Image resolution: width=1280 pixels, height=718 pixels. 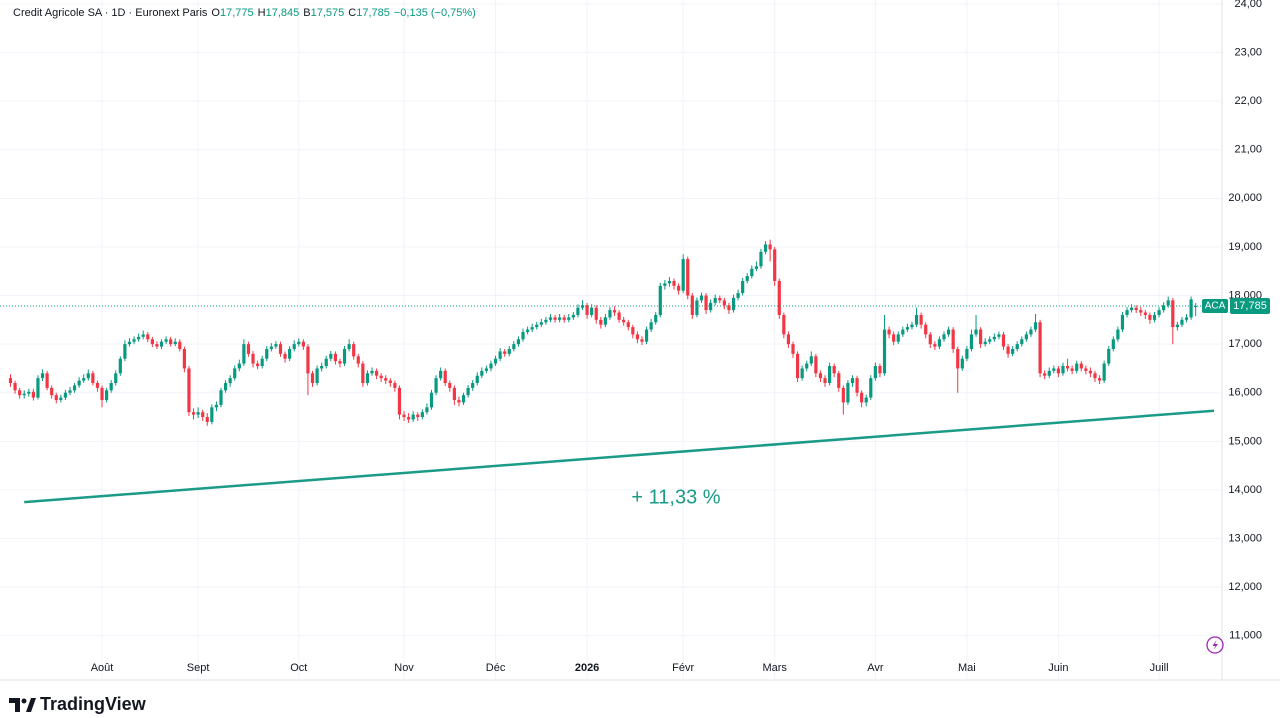 What do you see at coordinates (1245, 344) in the screenshot?
I see `y-tick-label: 17,000` at bounding box center [1245, 344].